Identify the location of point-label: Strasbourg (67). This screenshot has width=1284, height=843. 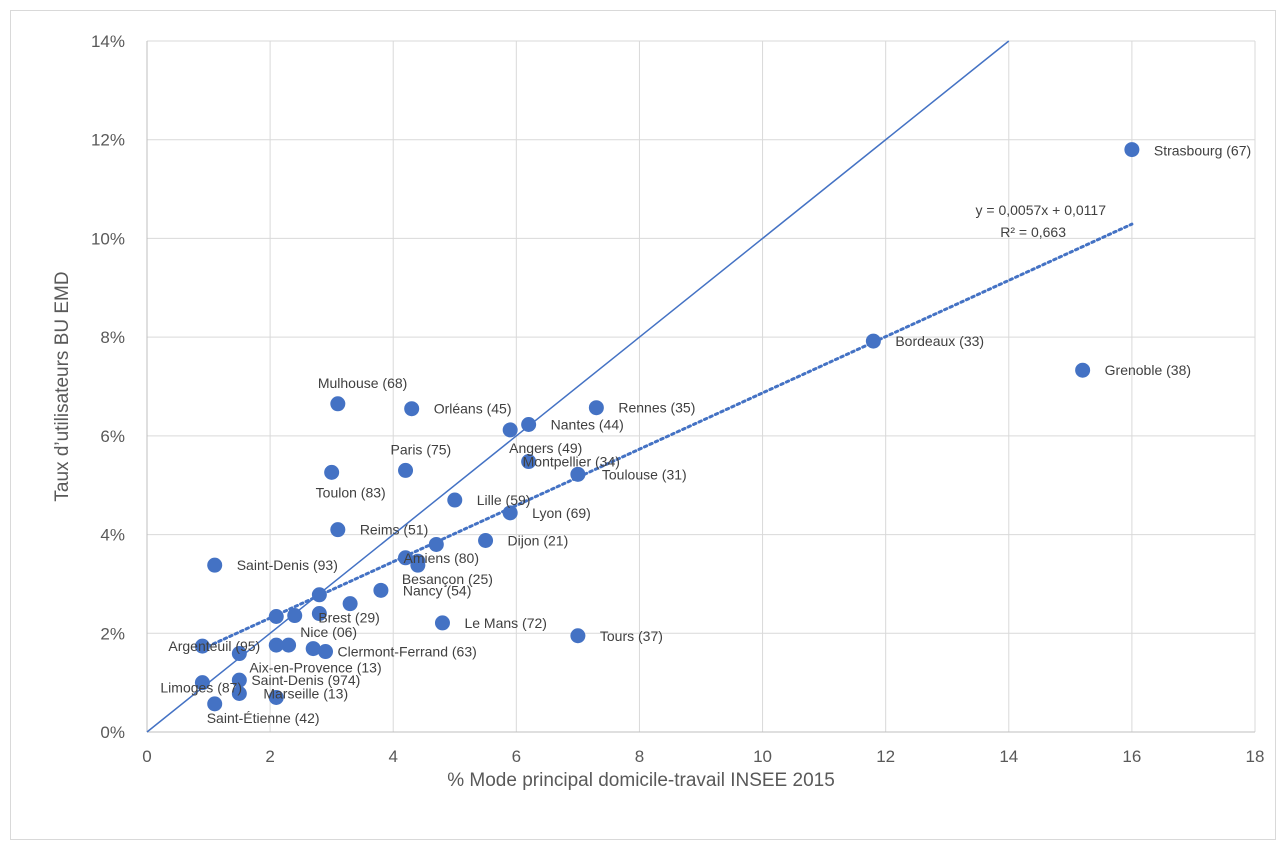
(1202, 151).